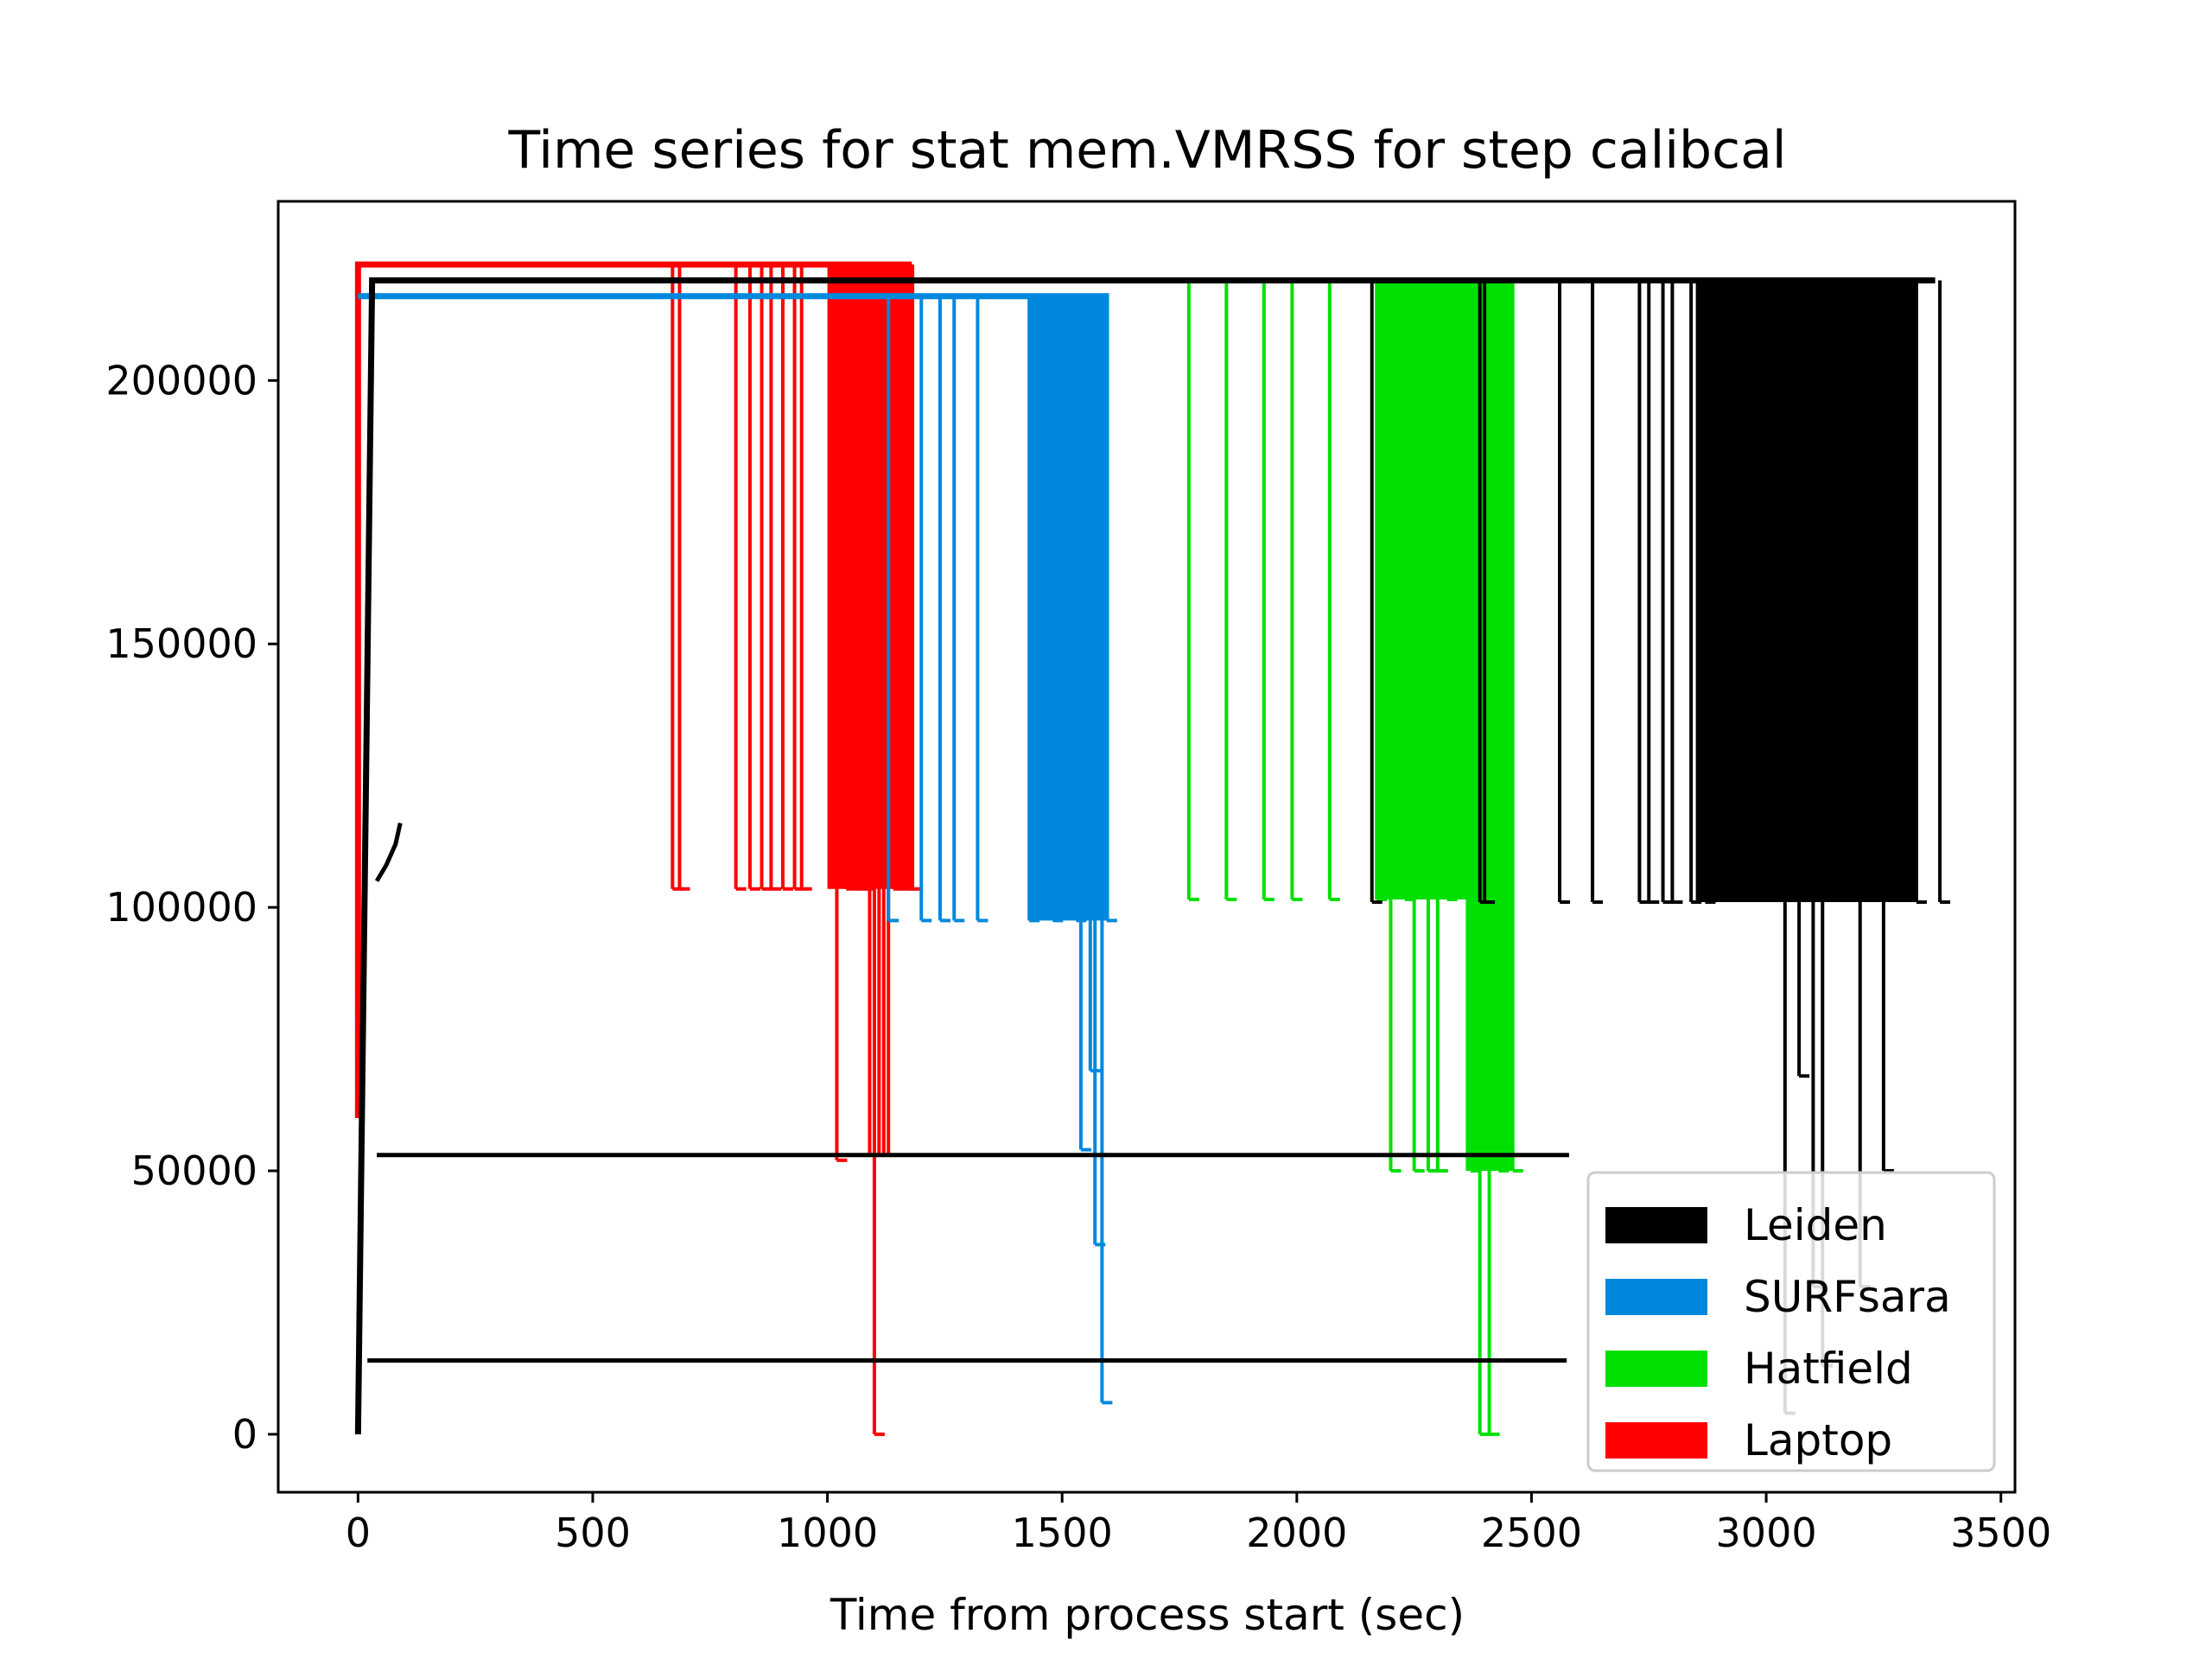 The image size is (2212, 1659). Describe the element at coordinates (827, 1533) in the screenshot. I see `x-tick-label: 1000` at that location.